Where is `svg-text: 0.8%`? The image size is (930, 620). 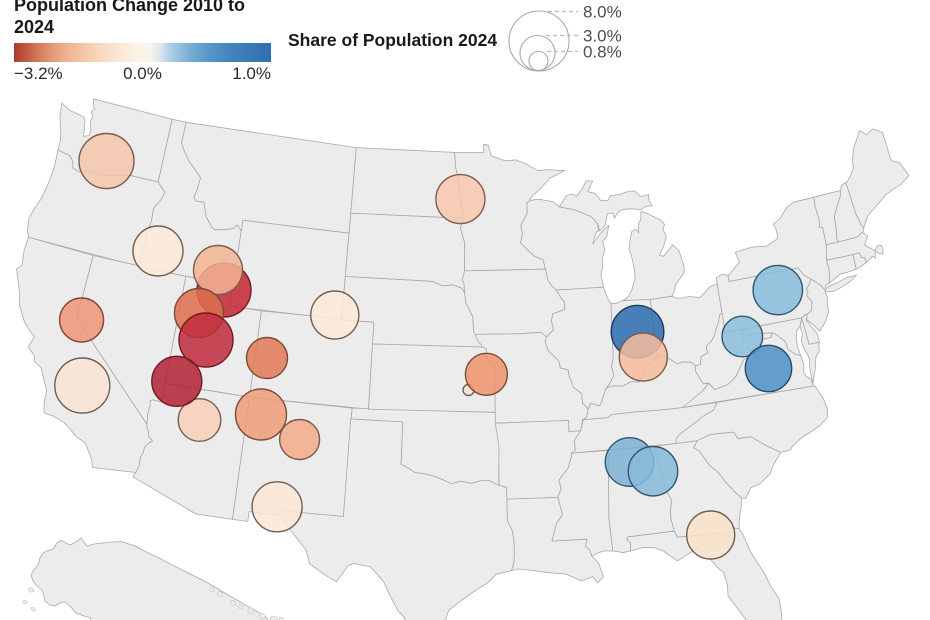
svg-text: 0.8% is located at coordinates (602, 52).